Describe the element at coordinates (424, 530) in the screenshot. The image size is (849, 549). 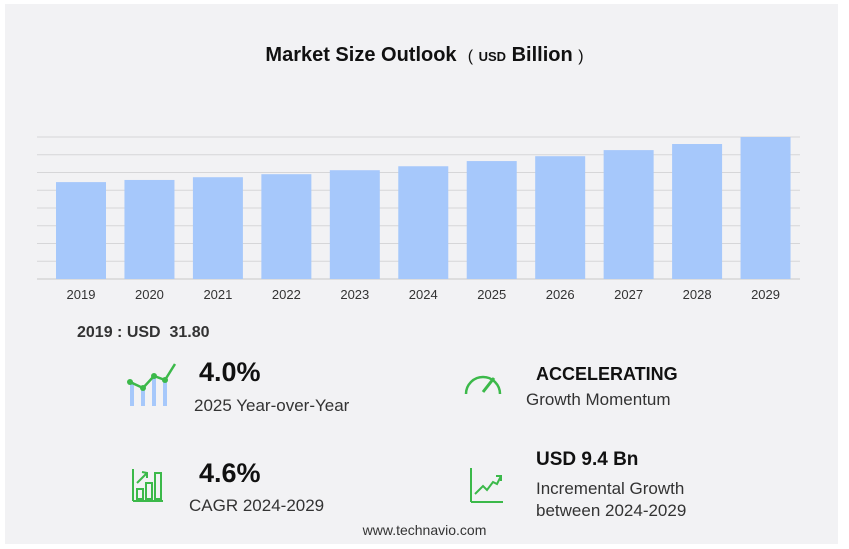
I see `source-url: www.technavio.com` at that location.